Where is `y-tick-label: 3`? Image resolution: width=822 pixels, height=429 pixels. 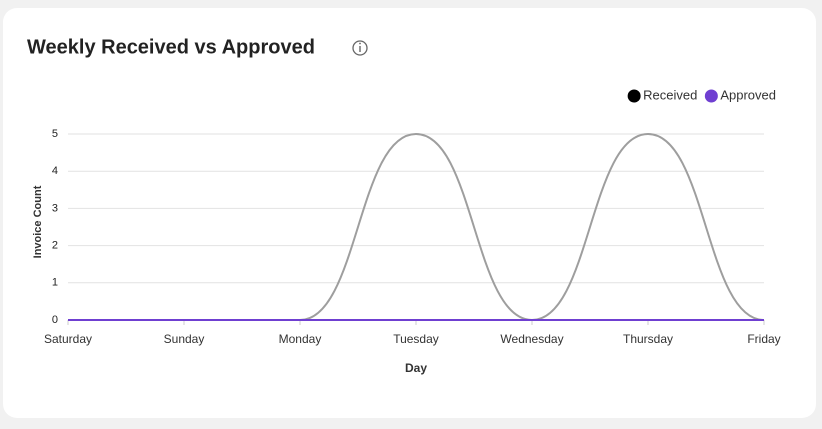 y-tick-label: 3 is located at coordinates (55, 208).